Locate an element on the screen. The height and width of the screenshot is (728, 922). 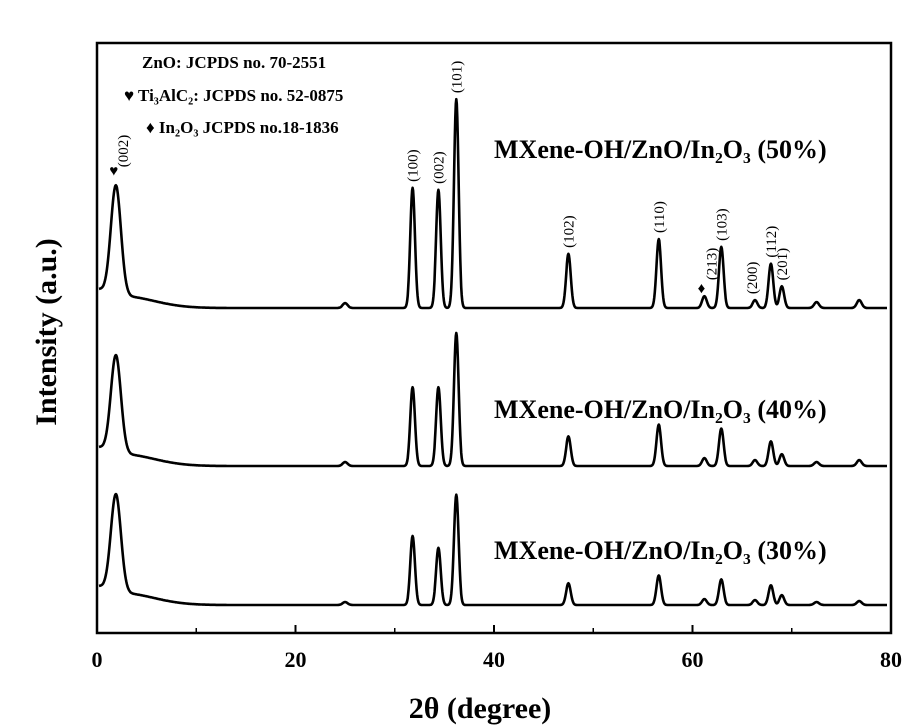
x-tick-label: 80 is located at coordinates (891, 659).